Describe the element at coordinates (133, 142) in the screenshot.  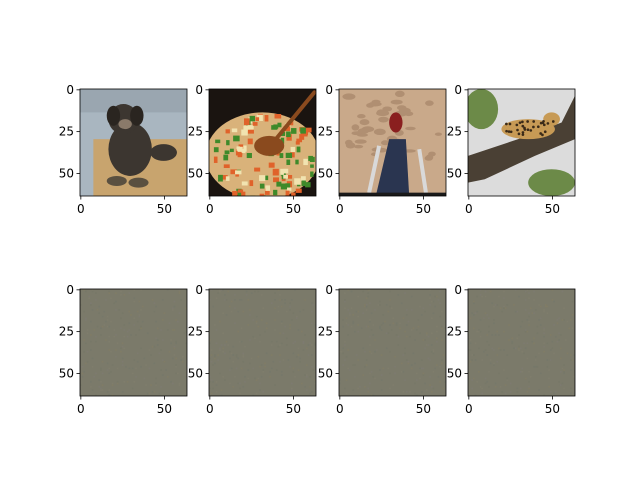
I see `axes-frame` at that location.